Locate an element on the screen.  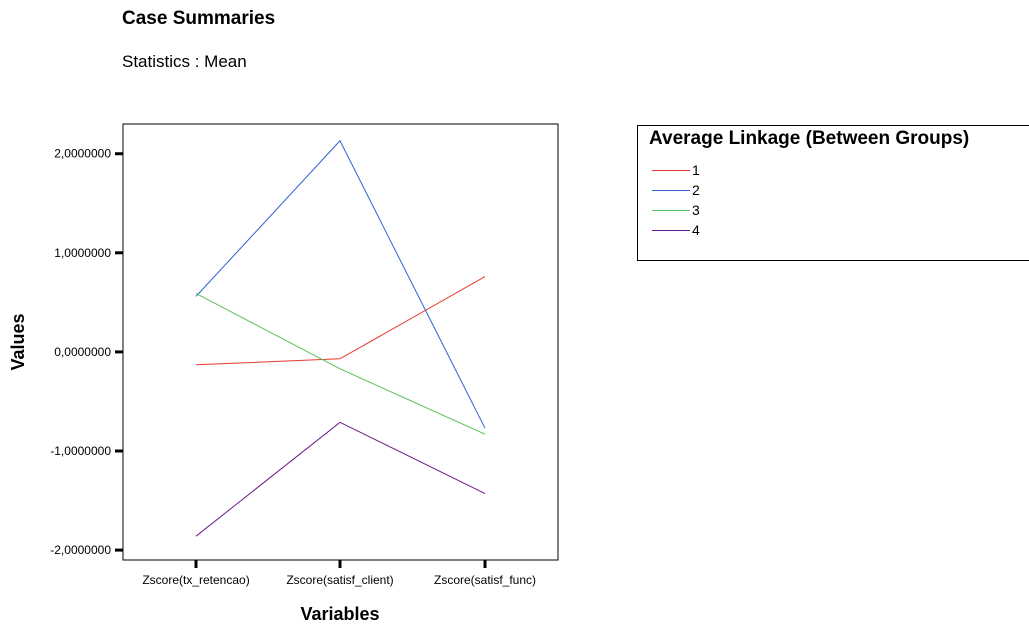
legend-item-4: 4 is located at coordinates (676, 230).